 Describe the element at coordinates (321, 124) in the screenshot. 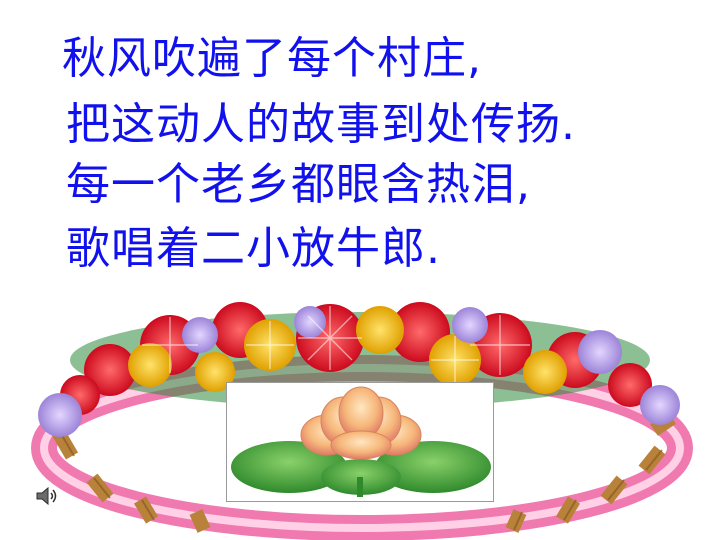

I see `poem-line-2: 把这动人的故事到处传扬.` at that location.